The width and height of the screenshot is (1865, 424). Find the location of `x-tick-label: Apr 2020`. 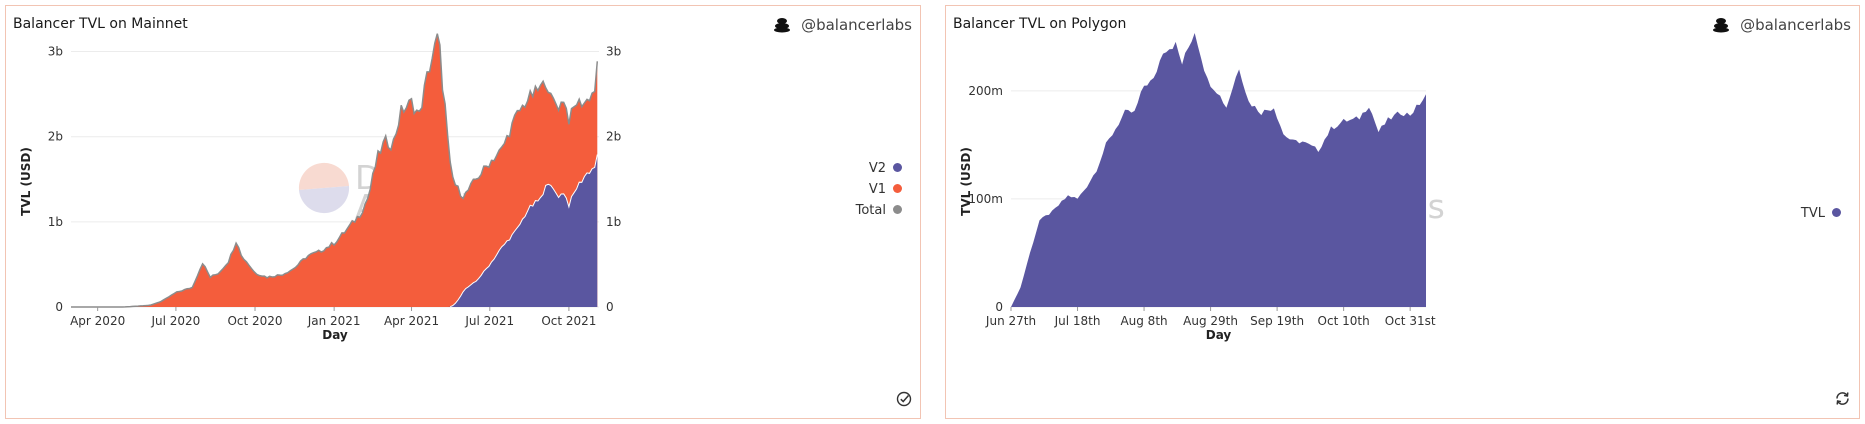

x-tick-label: Apr 2020 is located at coordinates (97, 321).